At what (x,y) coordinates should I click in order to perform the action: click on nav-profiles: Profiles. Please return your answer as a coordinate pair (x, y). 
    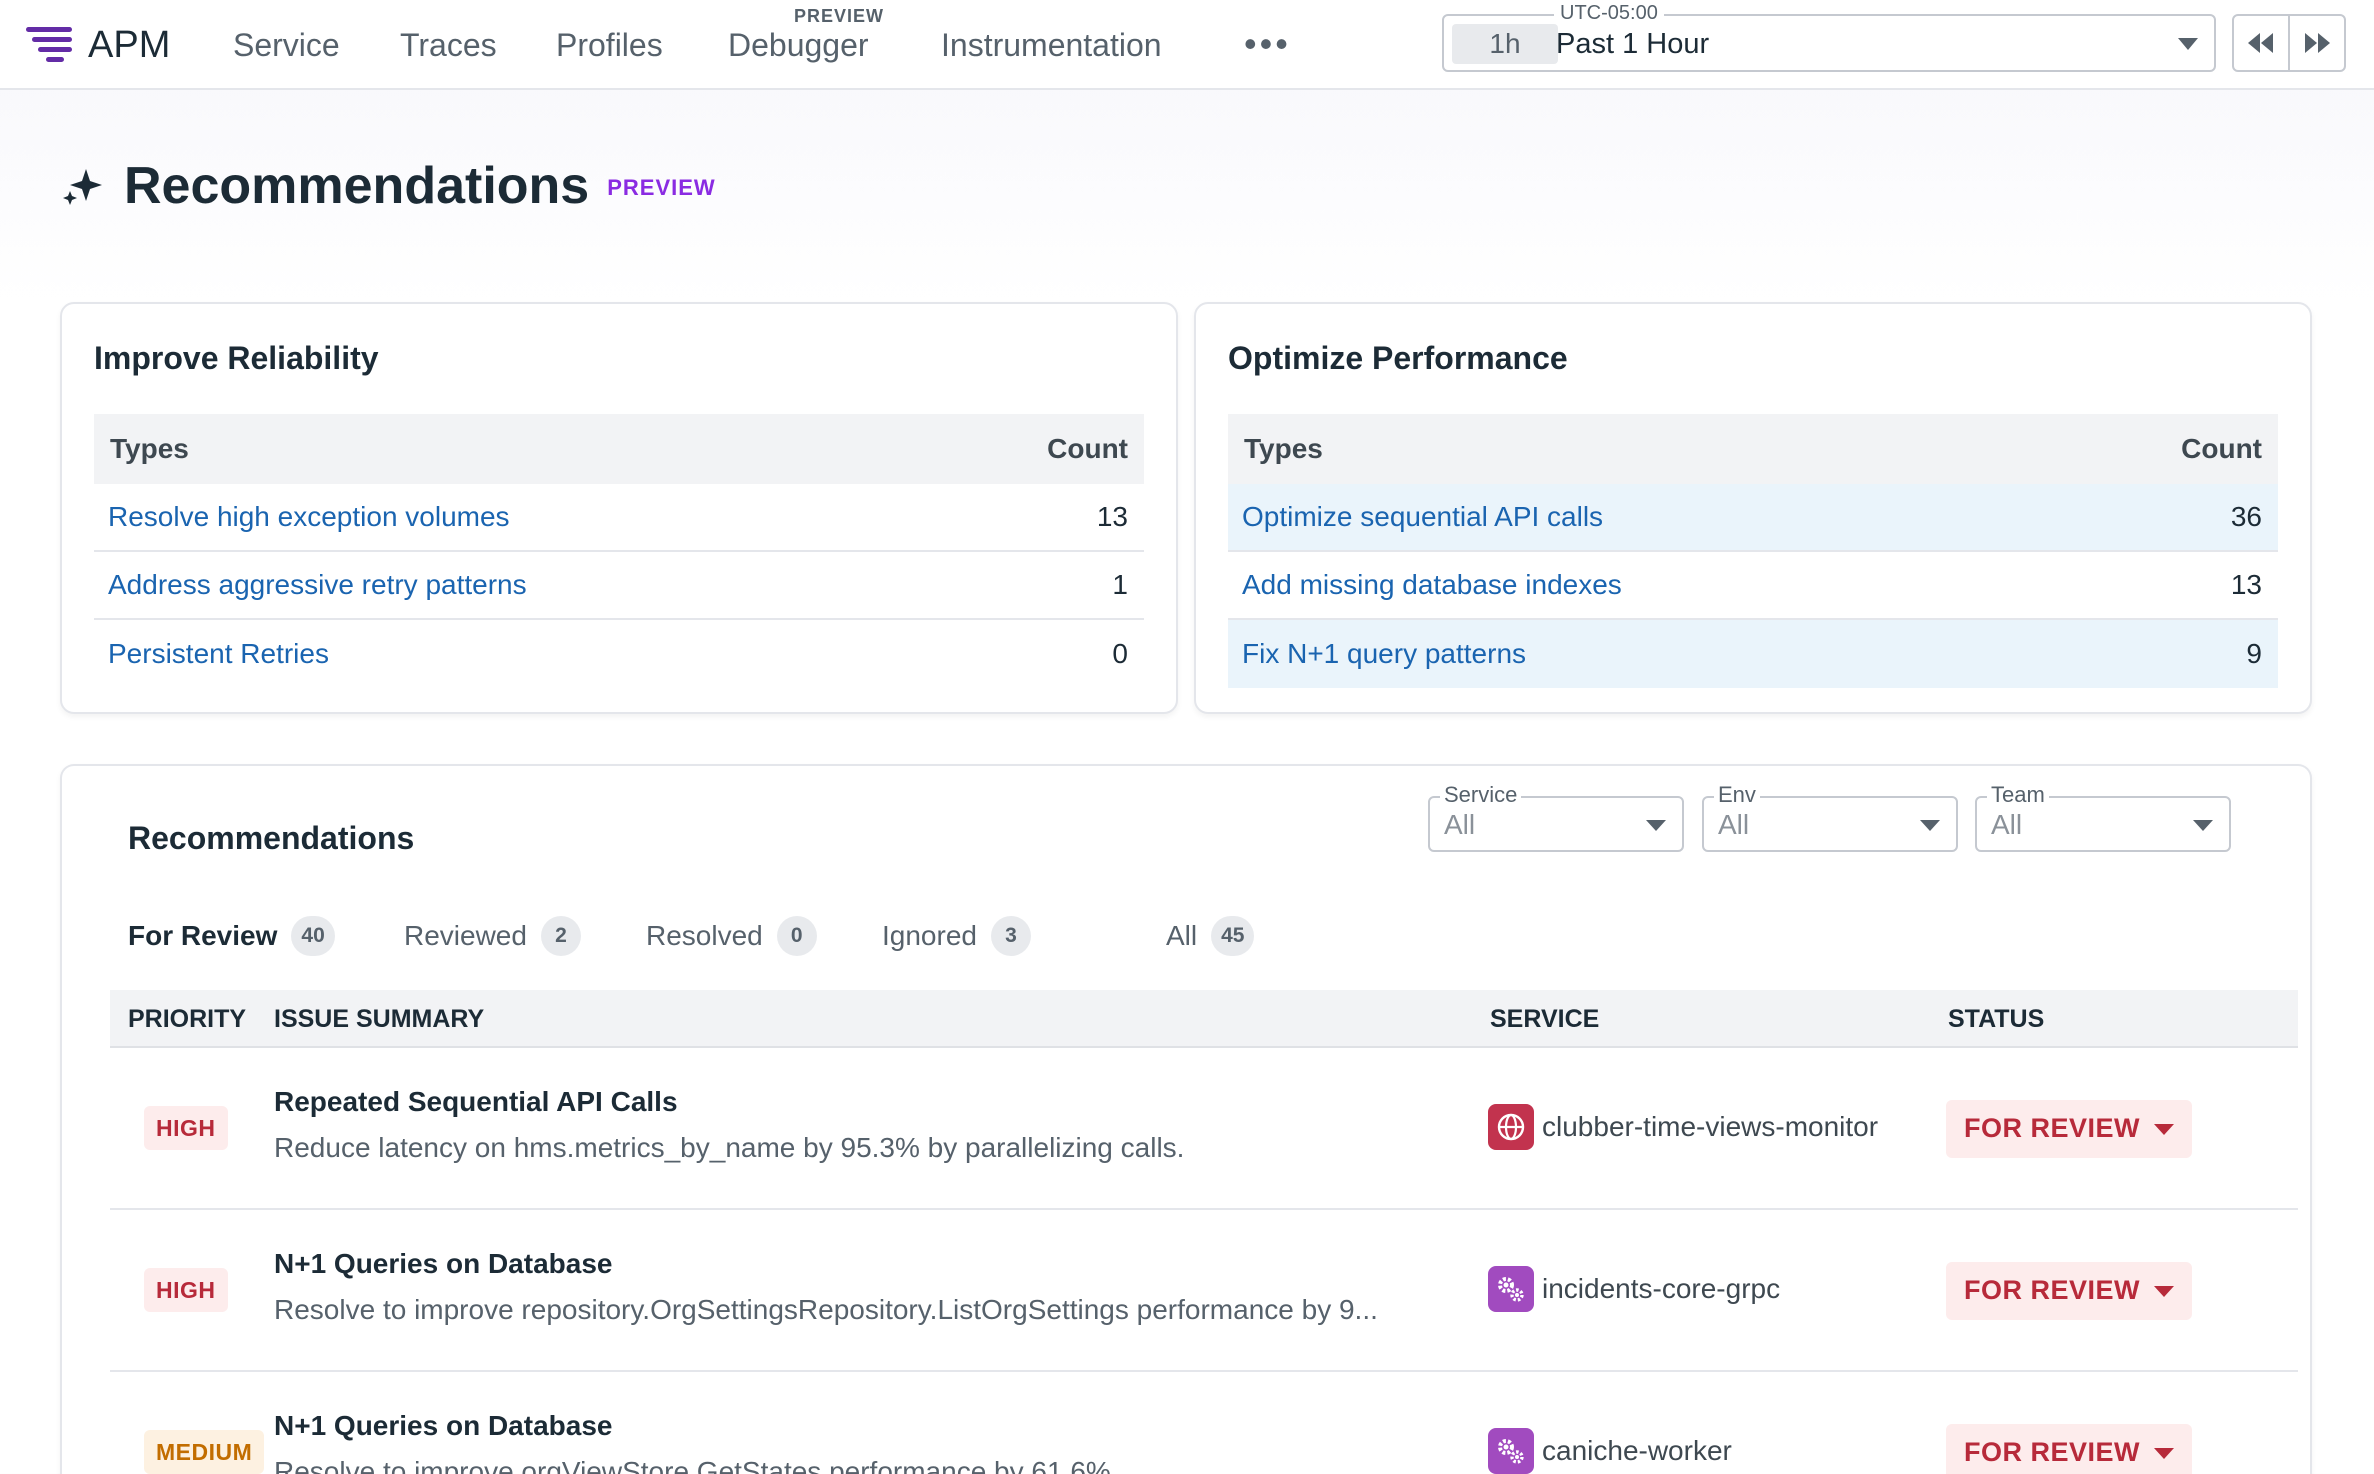
    Looking at the image, I should click on (609, 45).